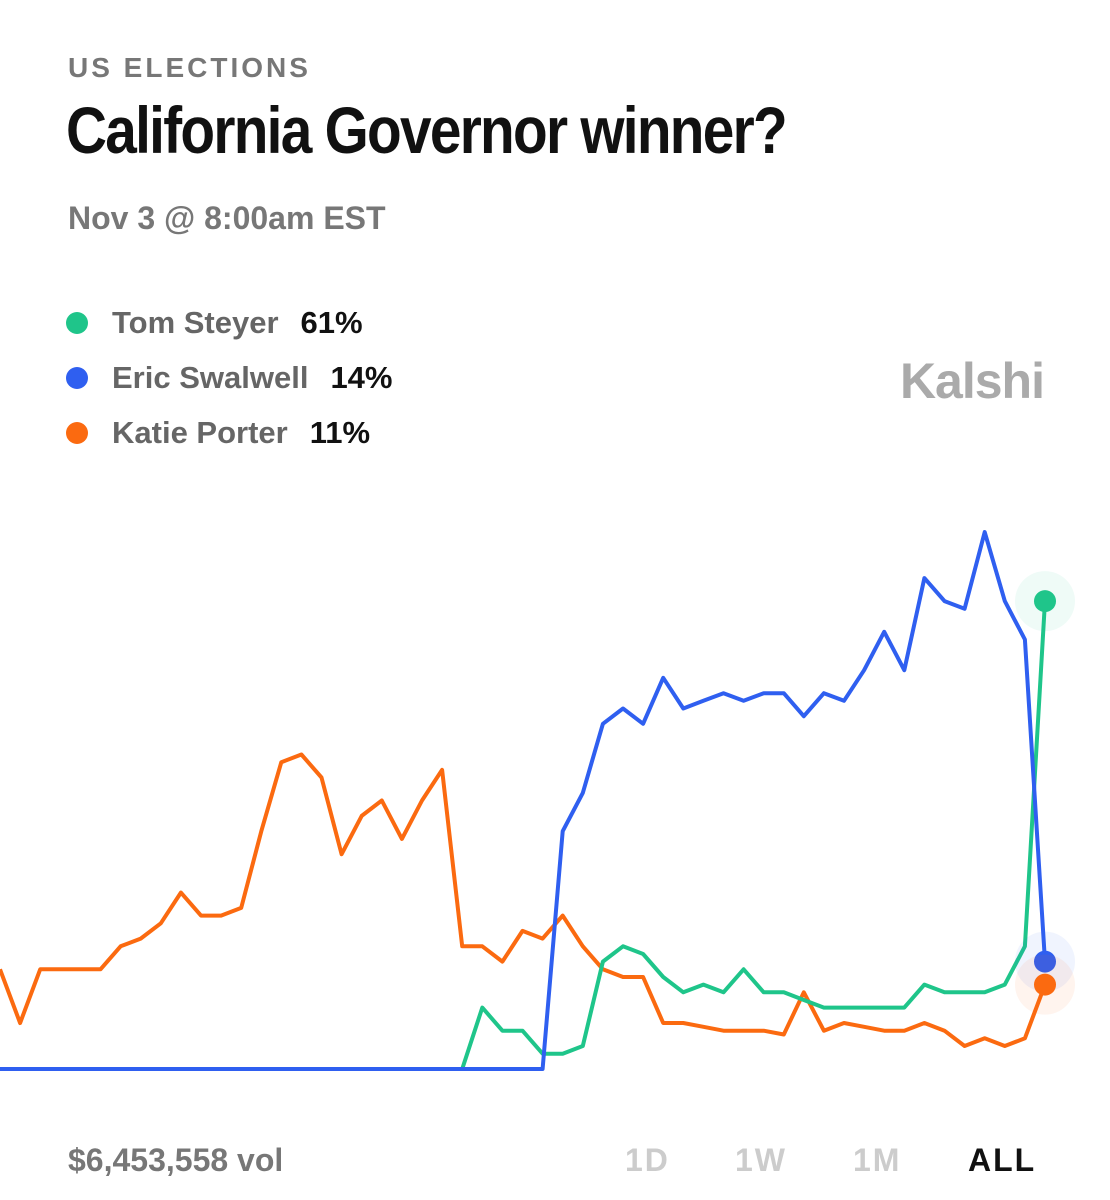 Image resolution: width=1110 pixels, height=1200 pixels. I want to click on legend-value: 61%, so click(331, 322).